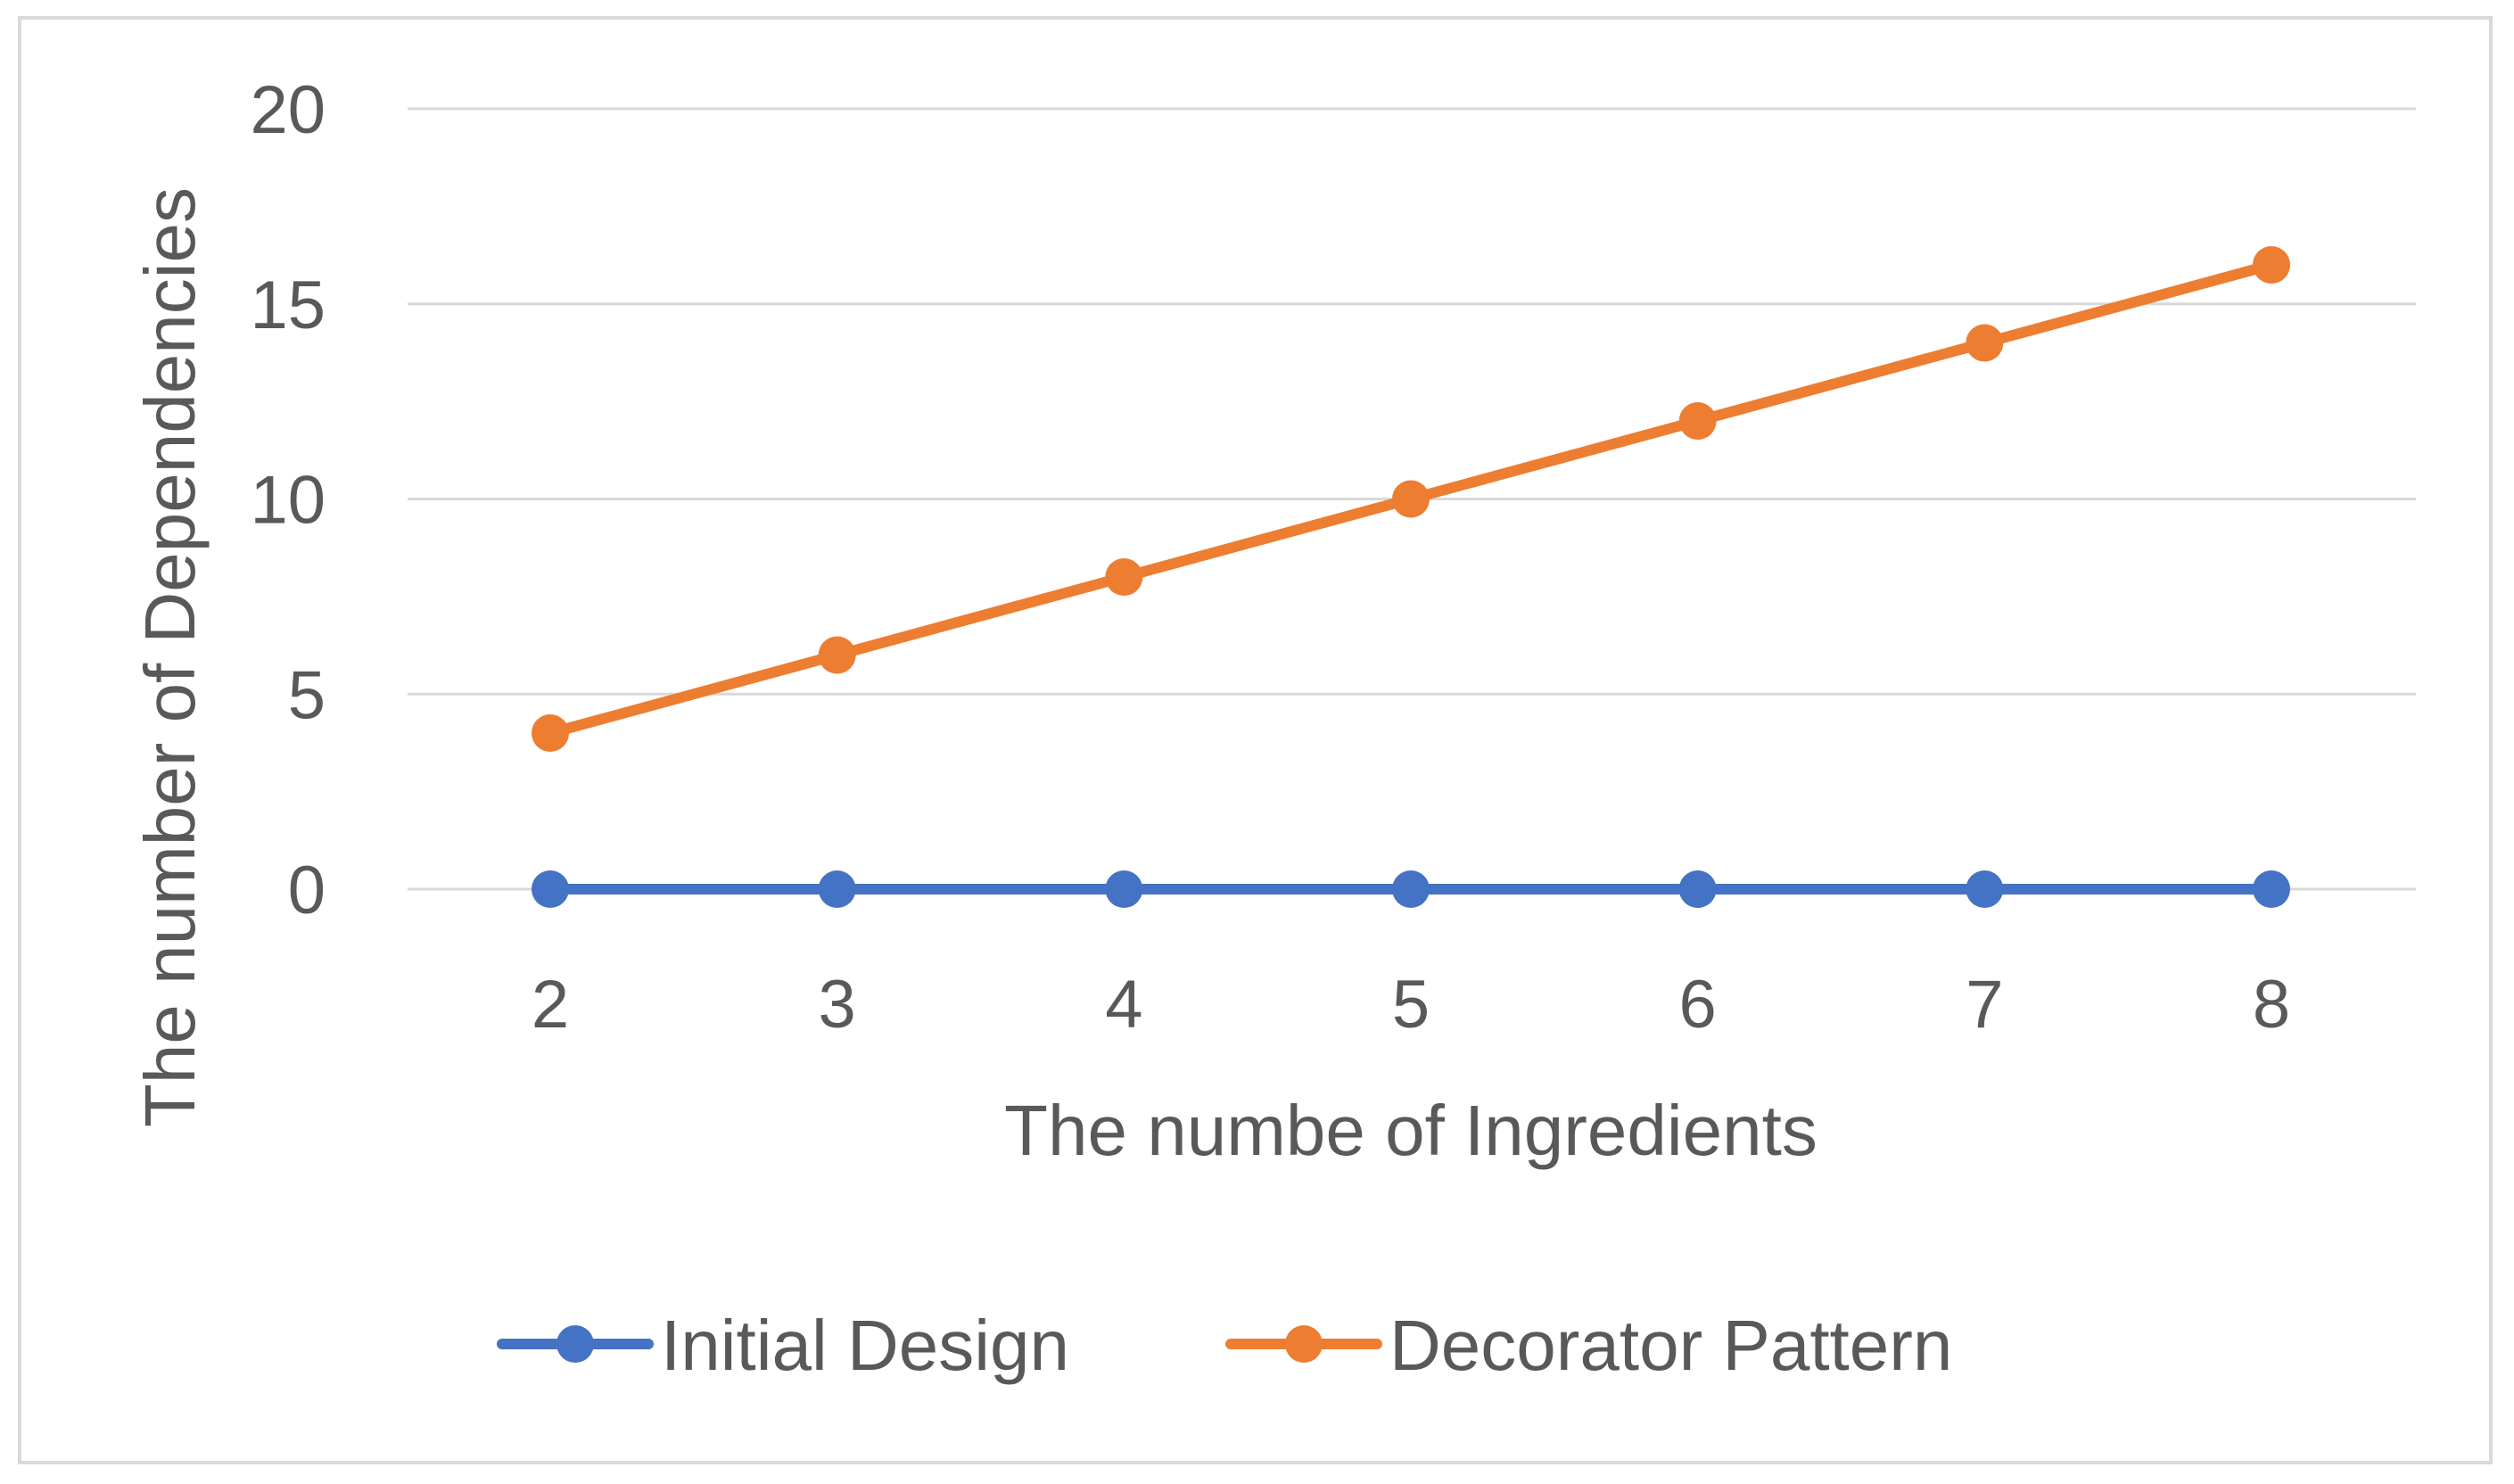 The image size is (2514, 1484). Describe the element at coordinates (307, 891) in the screenshot. I see `y-tick-label: 0` at that location.